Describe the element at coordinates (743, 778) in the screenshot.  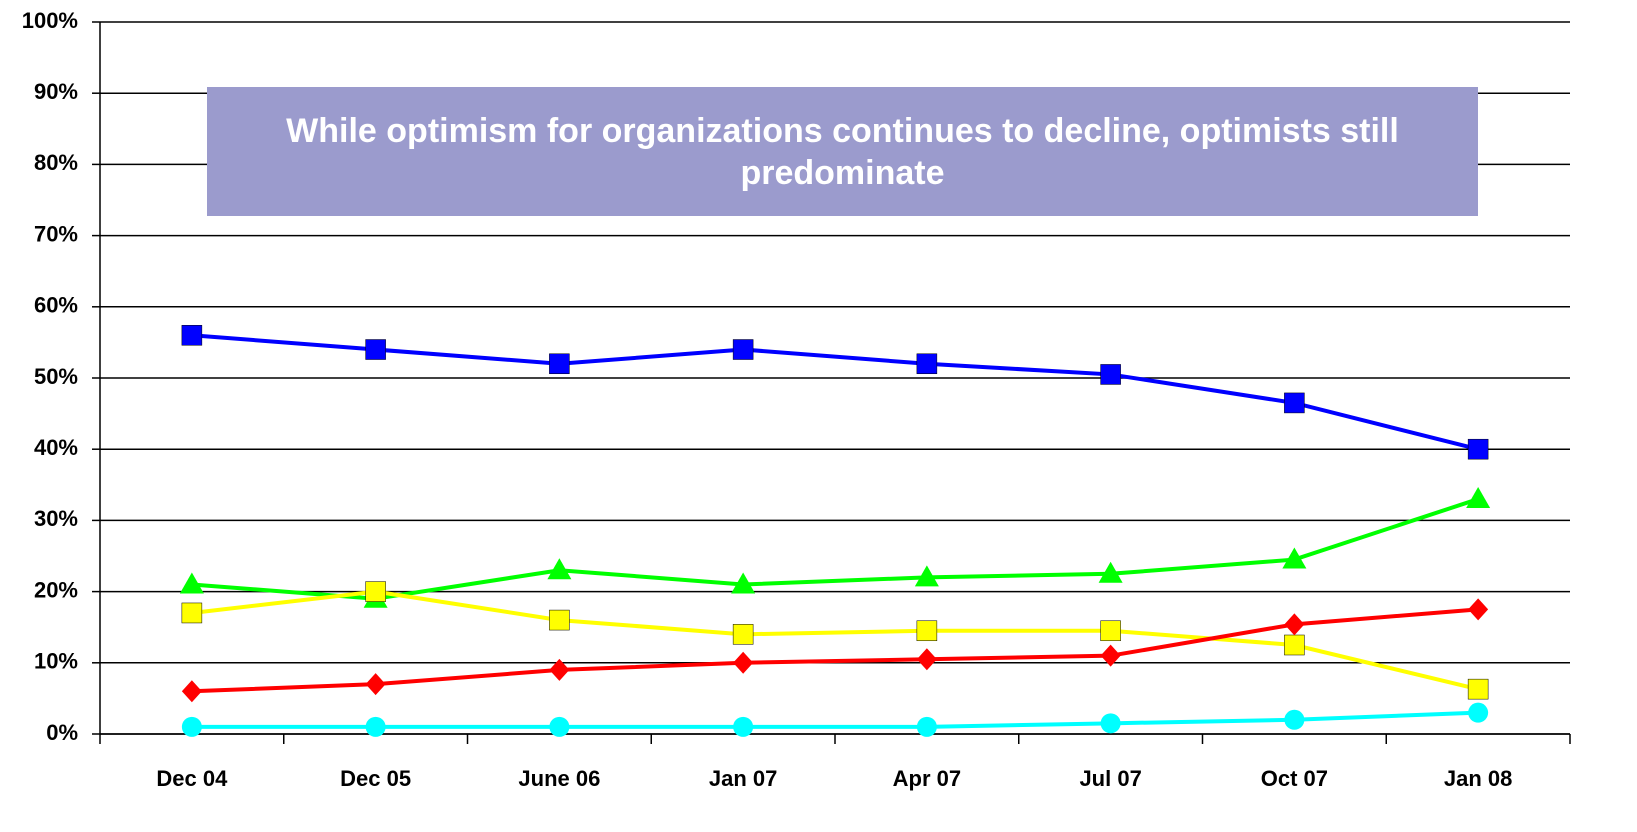
I see `x-tick-label: Jan 07` at that location.